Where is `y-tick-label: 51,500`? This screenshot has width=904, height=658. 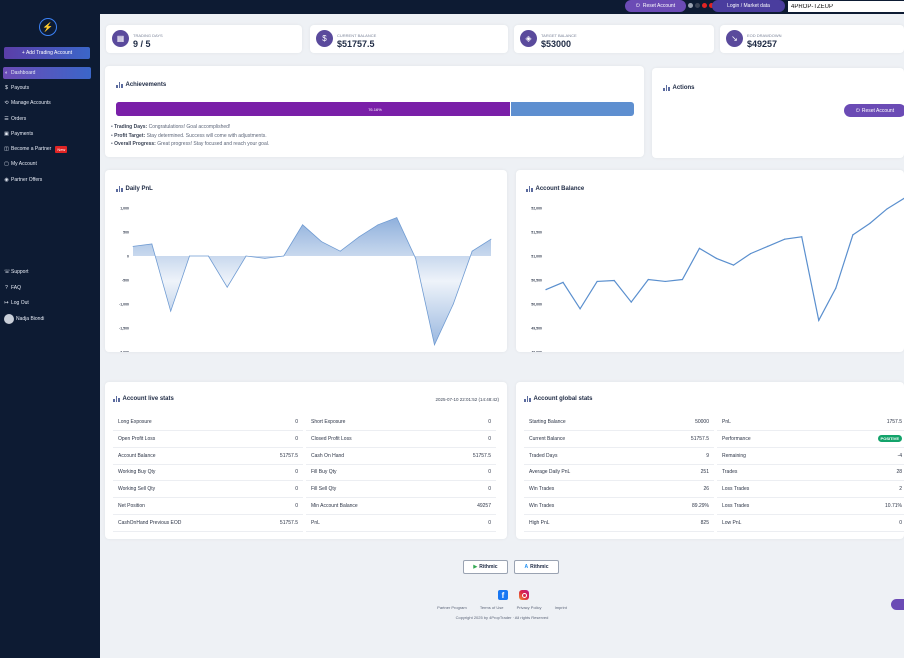 y-tick-label: 51,500 is located at coordinates (536, 233).